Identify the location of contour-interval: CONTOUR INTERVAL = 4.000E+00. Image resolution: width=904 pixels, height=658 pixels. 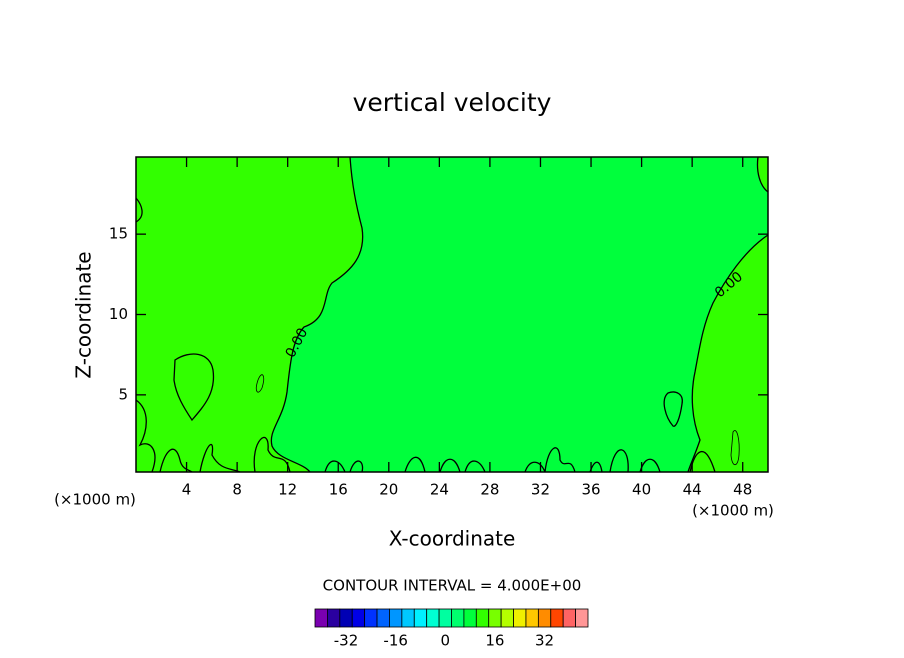
(452, 586).